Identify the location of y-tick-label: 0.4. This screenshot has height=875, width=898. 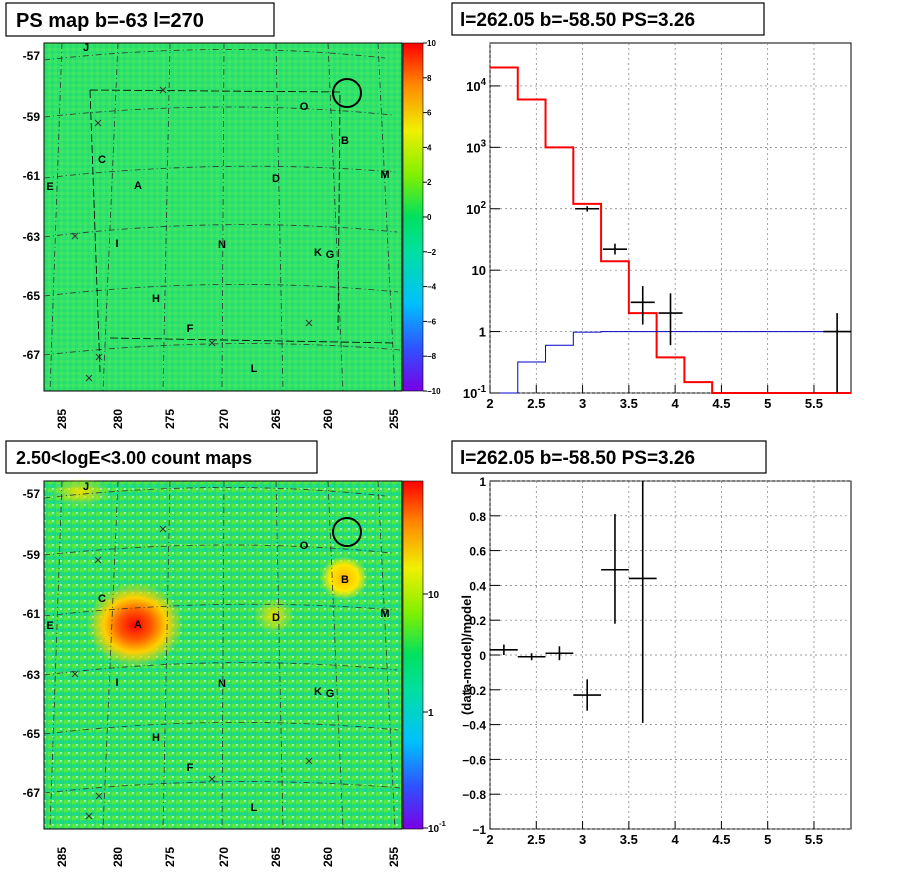
(477, 586).